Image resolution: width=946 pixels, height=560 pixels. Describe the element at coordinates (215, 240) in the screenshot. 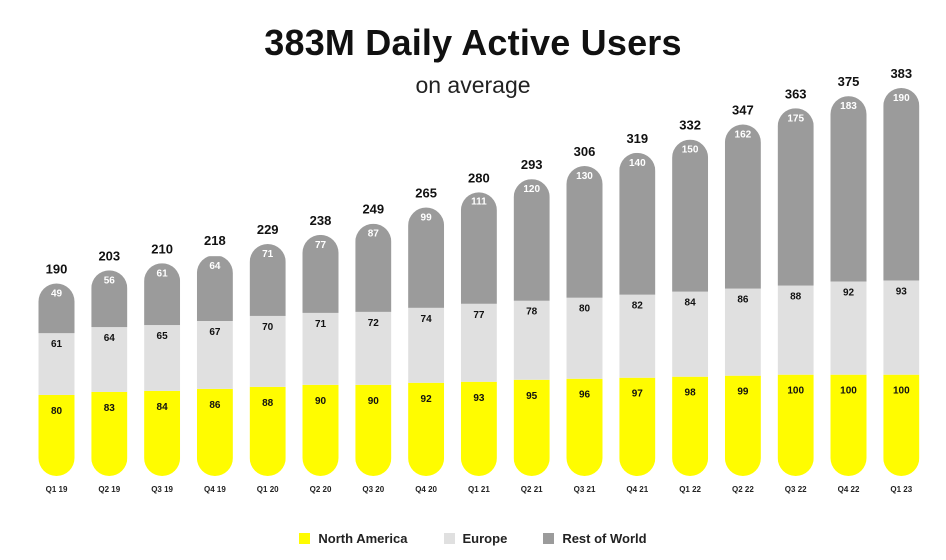

I see `total-label-q4-19: 218` at that location.